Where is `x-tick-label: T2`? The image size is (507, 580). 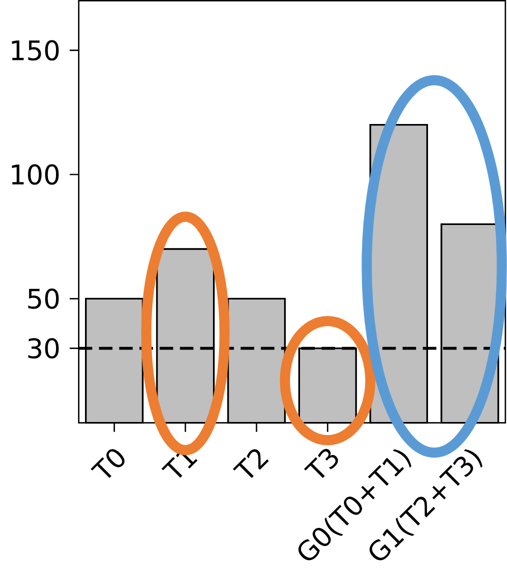 x-tick-label: T2 is located at coordinates (250, 463).